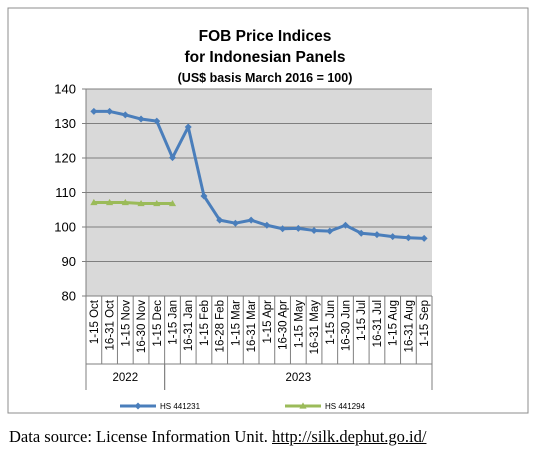  Describe the element at coordinates (69, 261) in the screenshot. I see `y-tick-label: 90` at that location.